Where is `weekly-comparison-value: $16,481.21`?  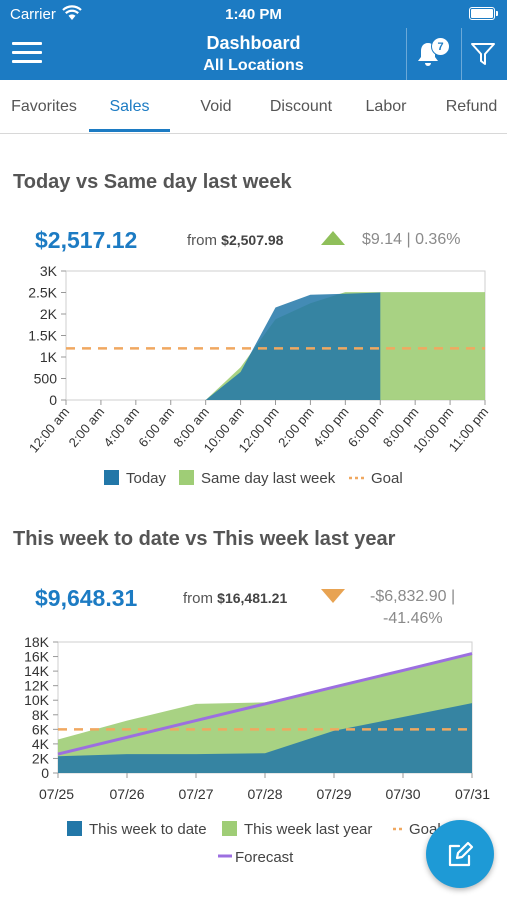
weekly-comparison-value: $16,481.21 is located at coordinates (252, 598).